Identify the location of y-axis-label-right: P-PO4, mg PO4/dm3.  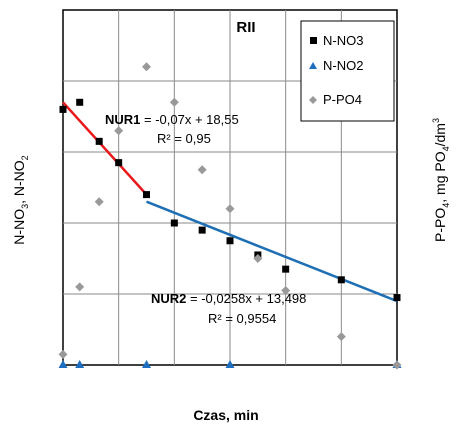
(441, 180).